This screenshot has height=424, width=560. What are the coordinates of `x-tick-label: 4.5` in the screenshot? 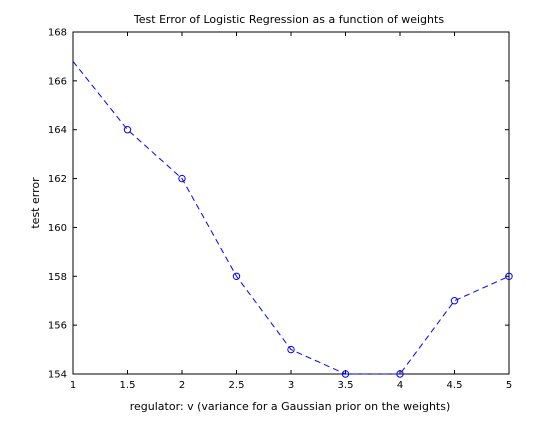 It's located at (455, 385).